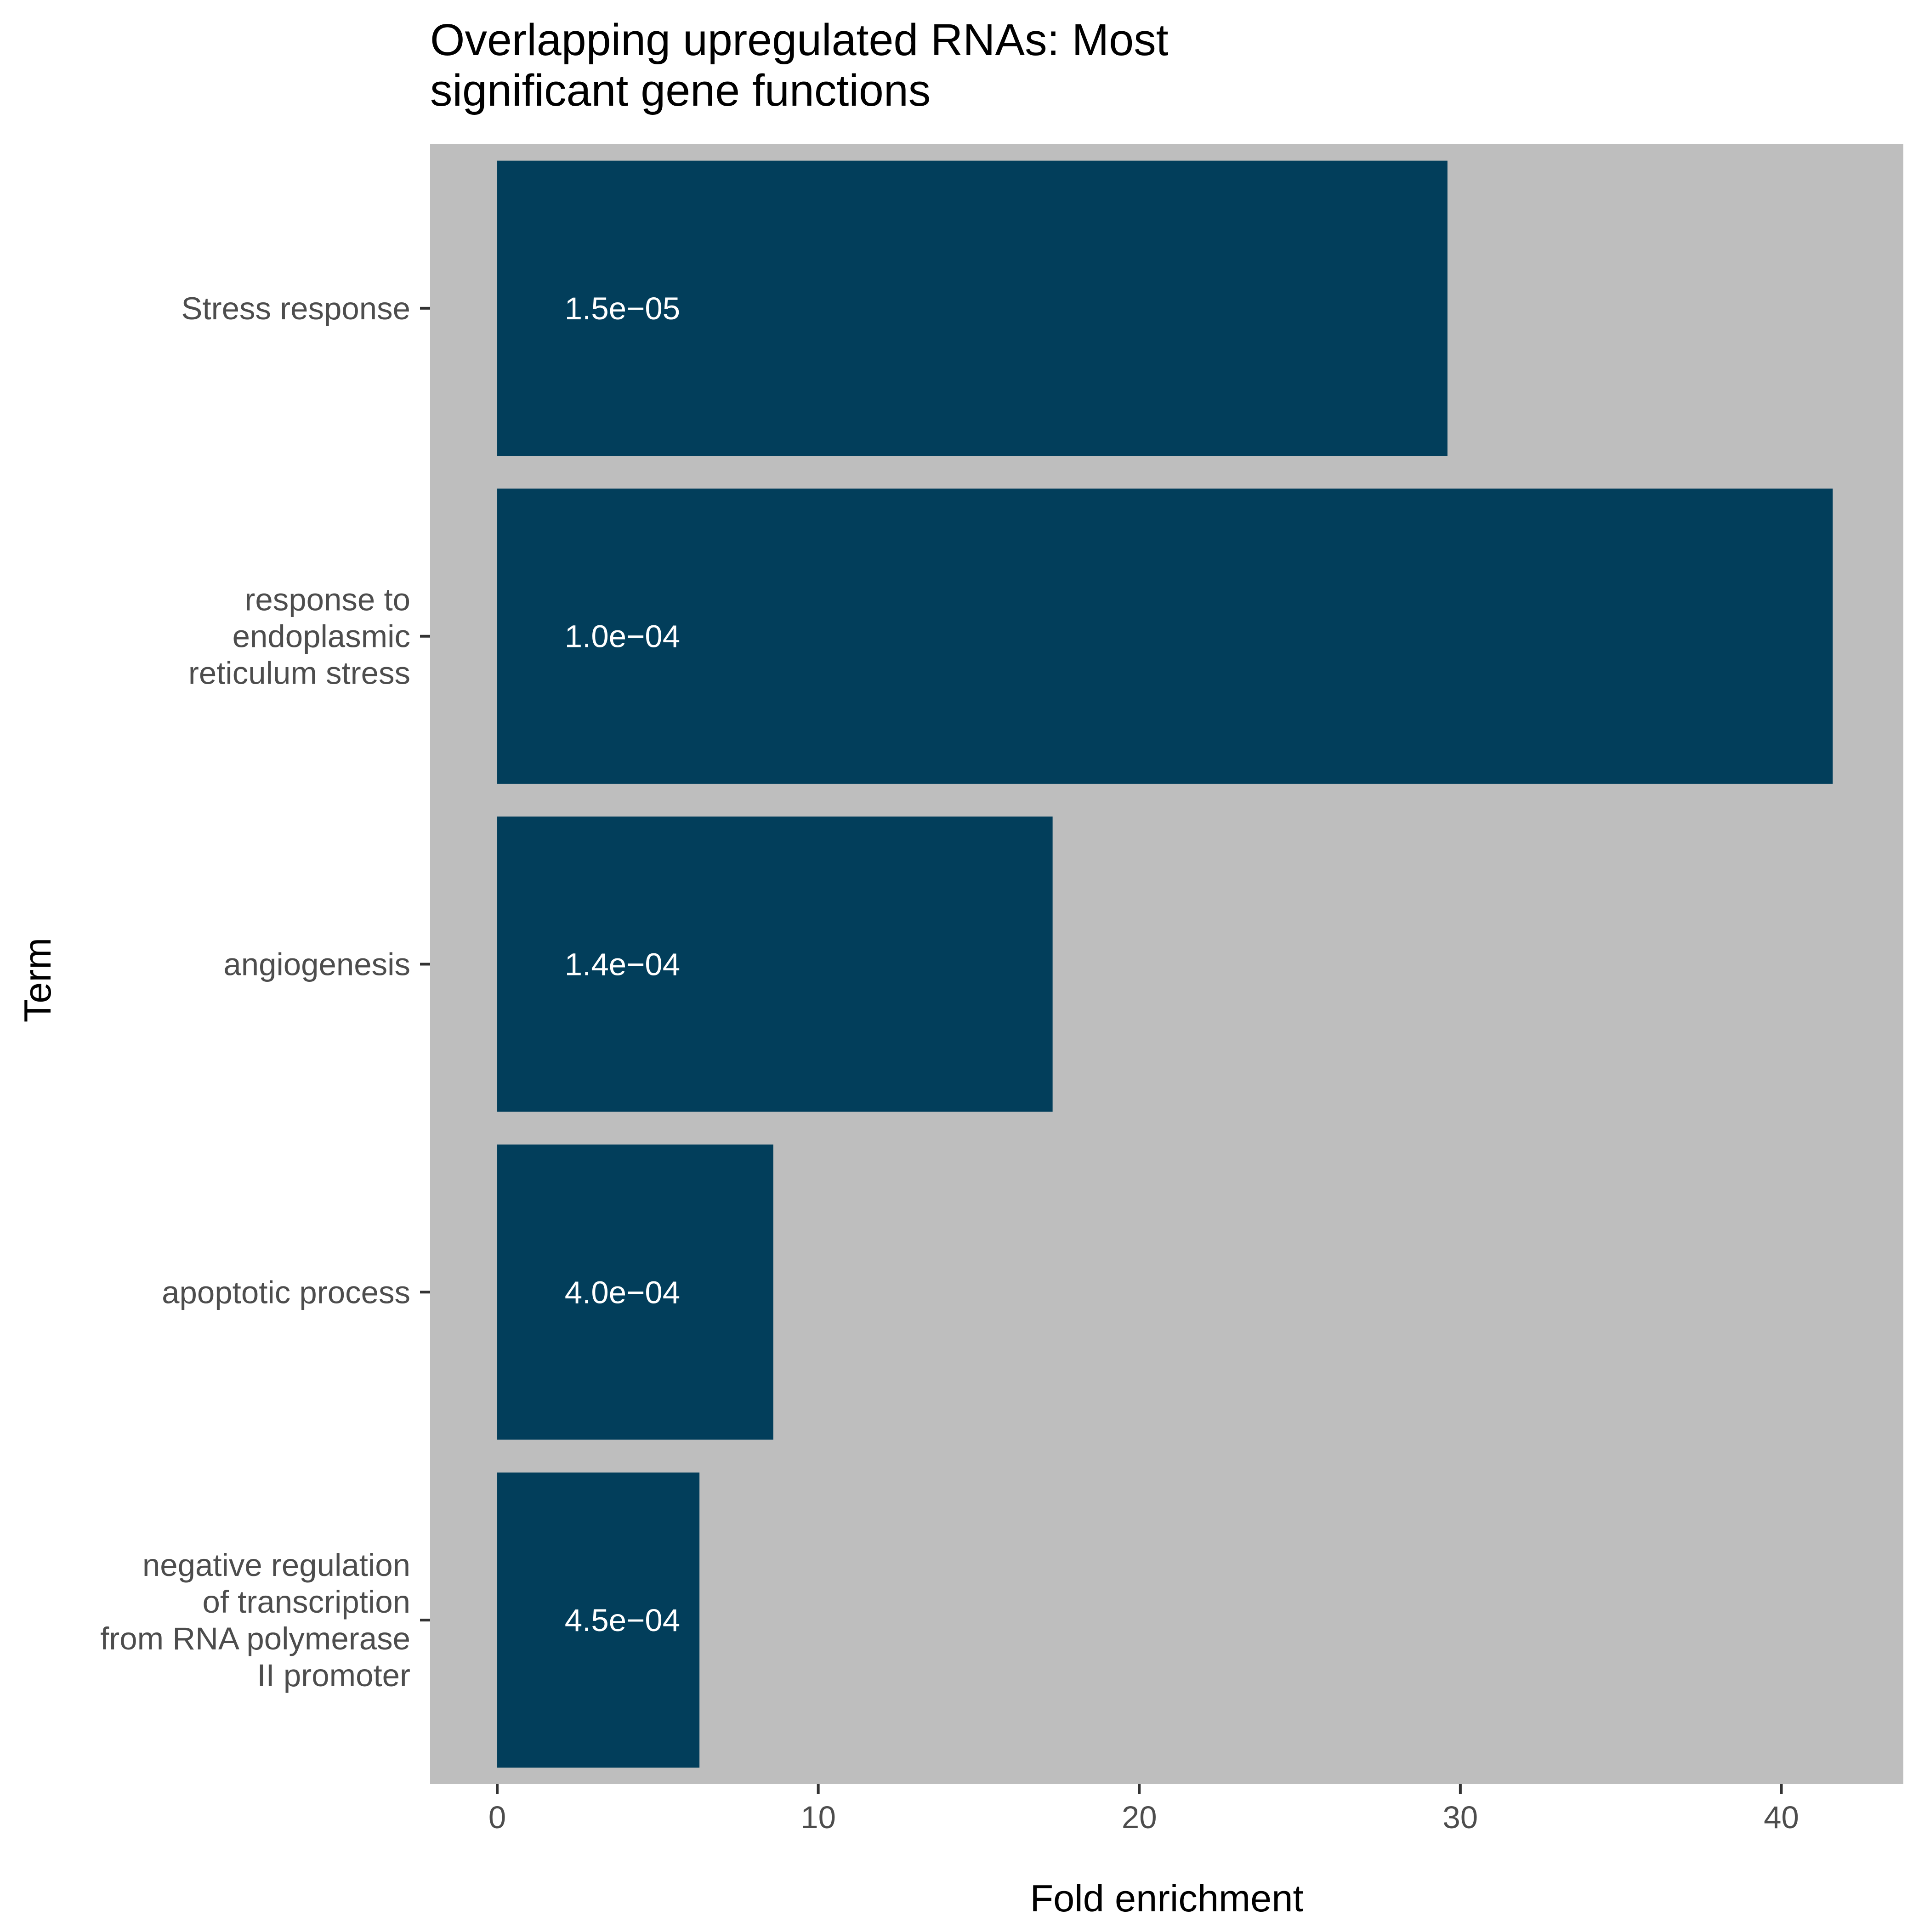 The image size is (1930, 1932). I want to click on bar-value-label: 1.5e−05, so click(622, 308).